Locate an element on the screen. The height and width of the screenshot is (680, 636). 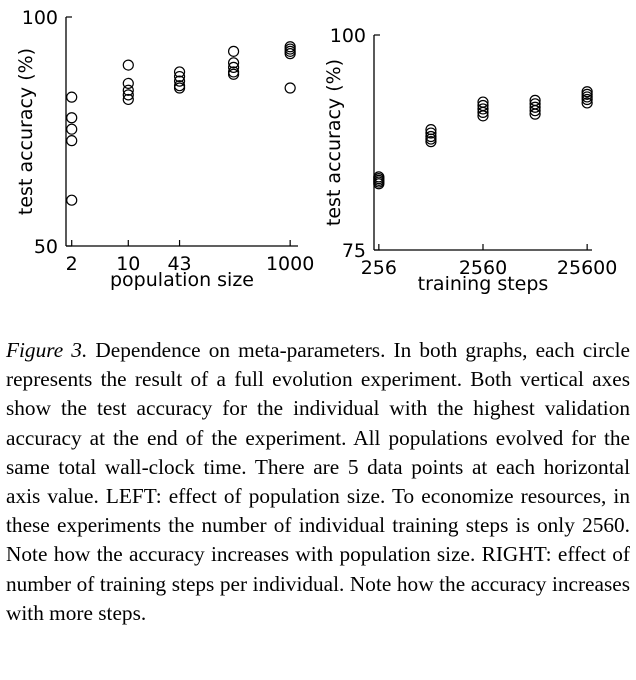
y-tick-label: 50 is located at coordinates (46, 247).